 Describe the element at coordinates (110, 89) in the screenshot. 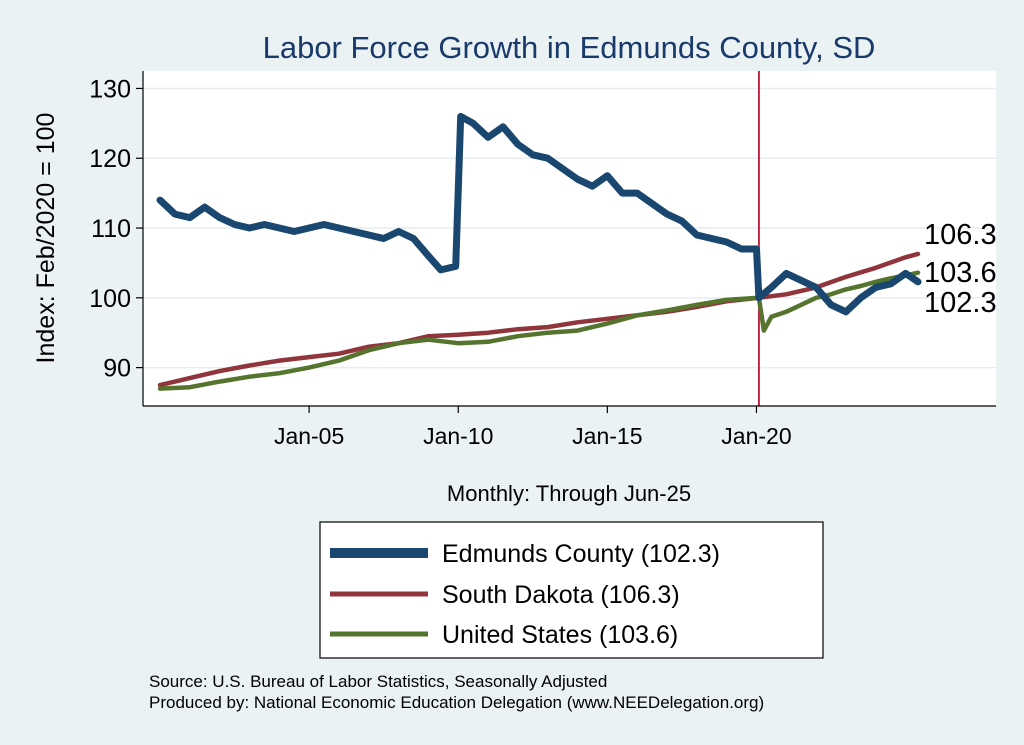

I see `y-tick-label: 130` at that location.